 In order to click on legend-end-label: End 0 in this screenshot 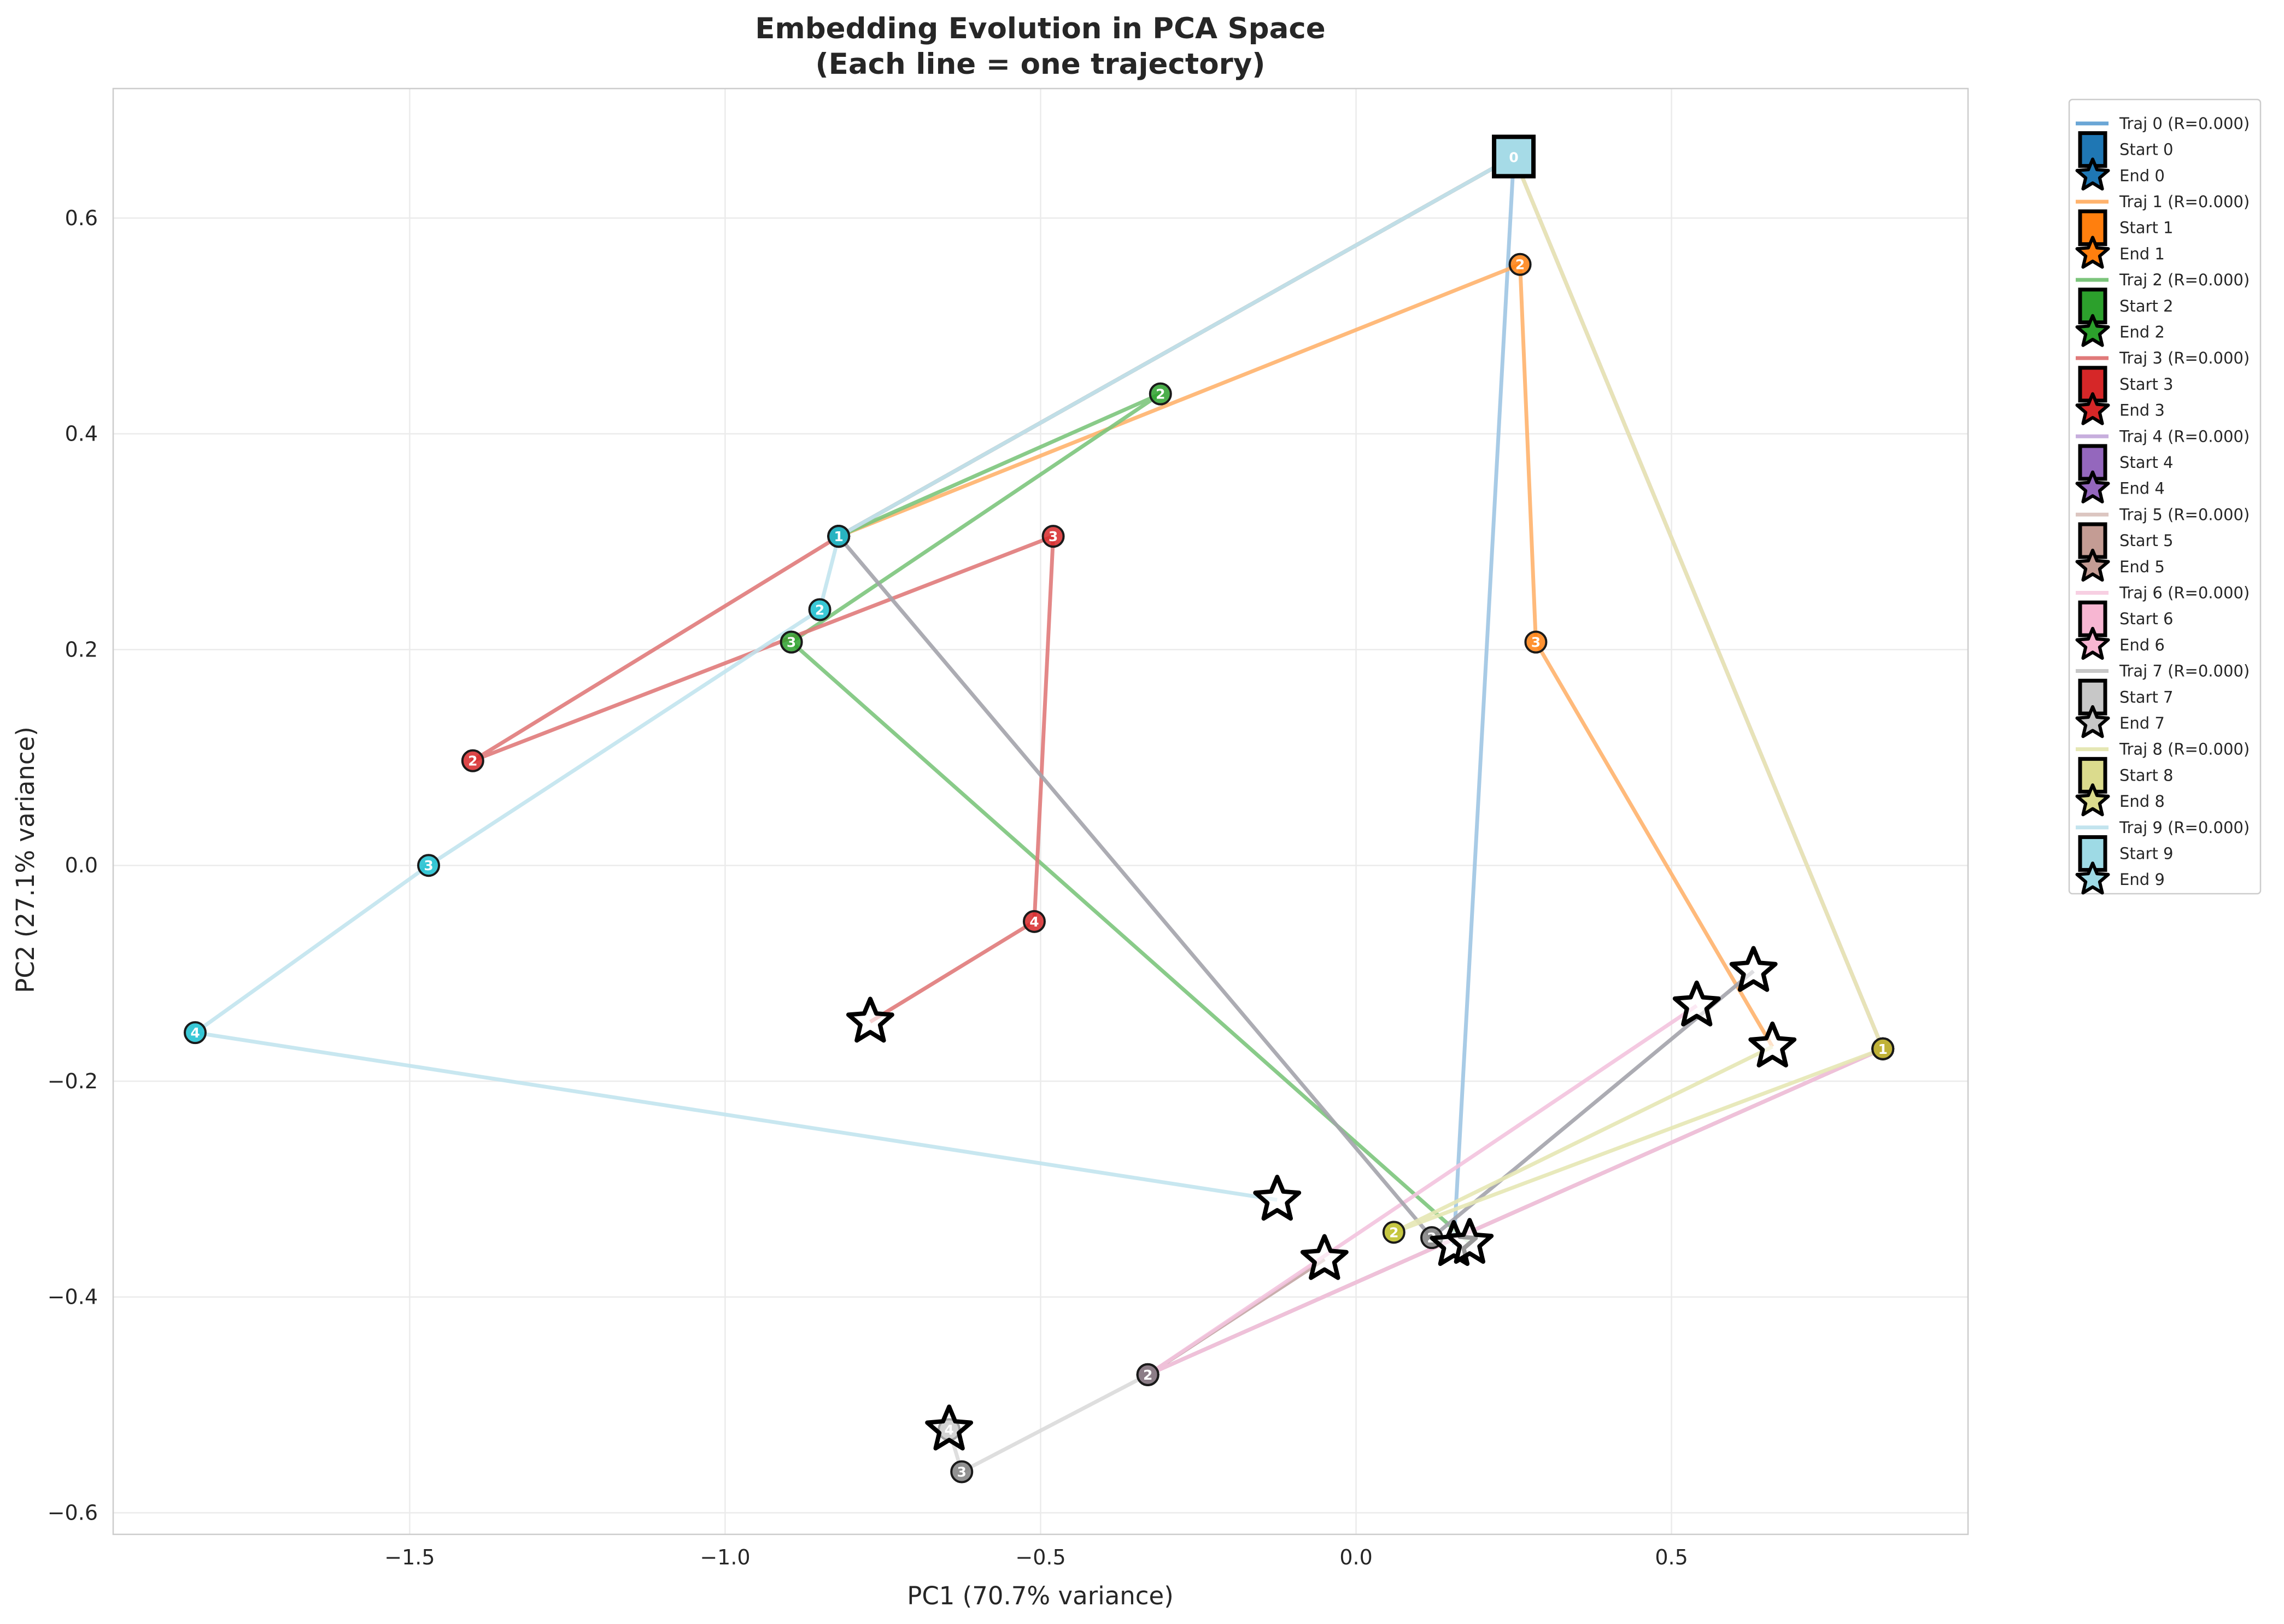, I will do `click(2142, 175)`.